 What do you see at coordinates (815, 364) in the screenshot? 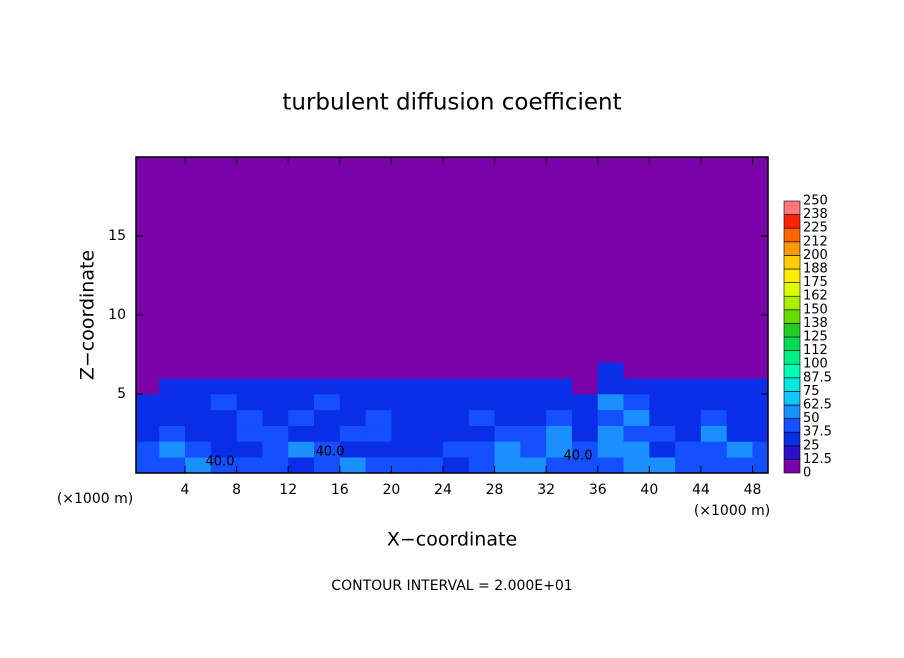
I see `colorbar-label: 100` at bounding box center [815, 364].